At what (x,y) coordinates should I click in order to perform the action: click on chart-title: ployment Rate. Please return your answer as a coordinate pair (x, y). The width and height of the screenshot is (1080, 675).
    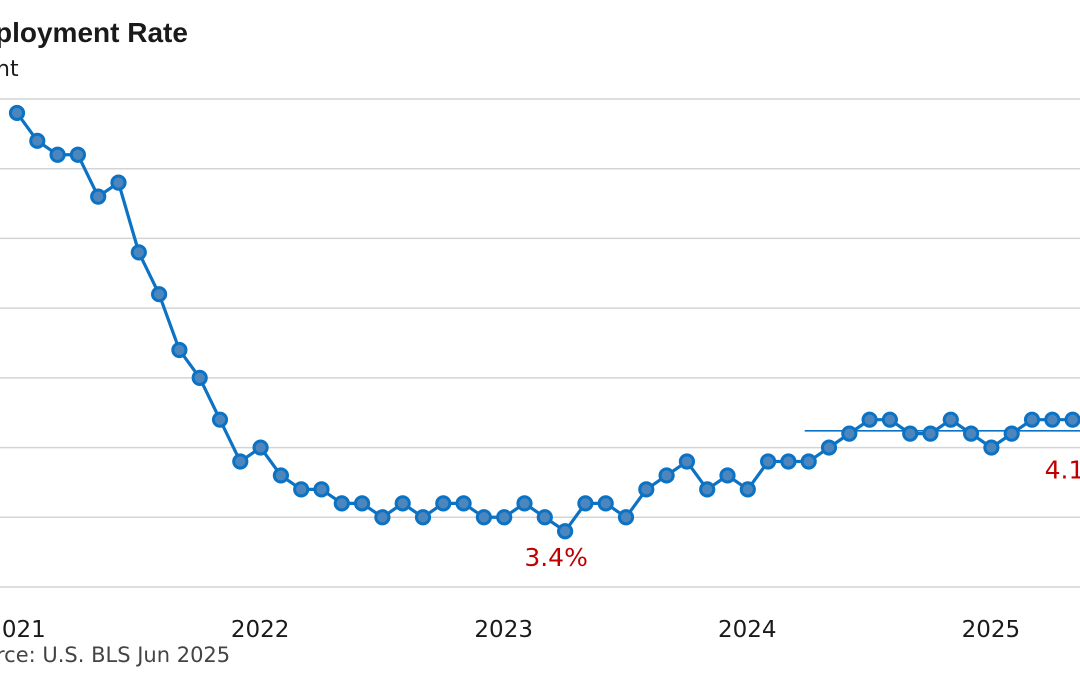
    Looking at the image, I should click on (94, 32).